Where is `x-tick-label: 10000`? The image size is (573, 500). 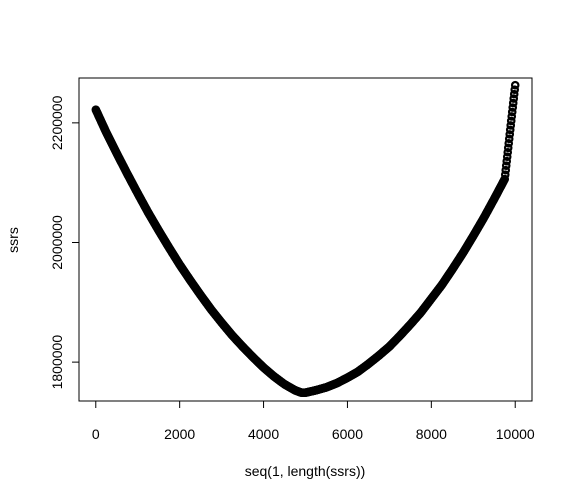
x-tick-label: 10000 is located at coordinates (515, 434).